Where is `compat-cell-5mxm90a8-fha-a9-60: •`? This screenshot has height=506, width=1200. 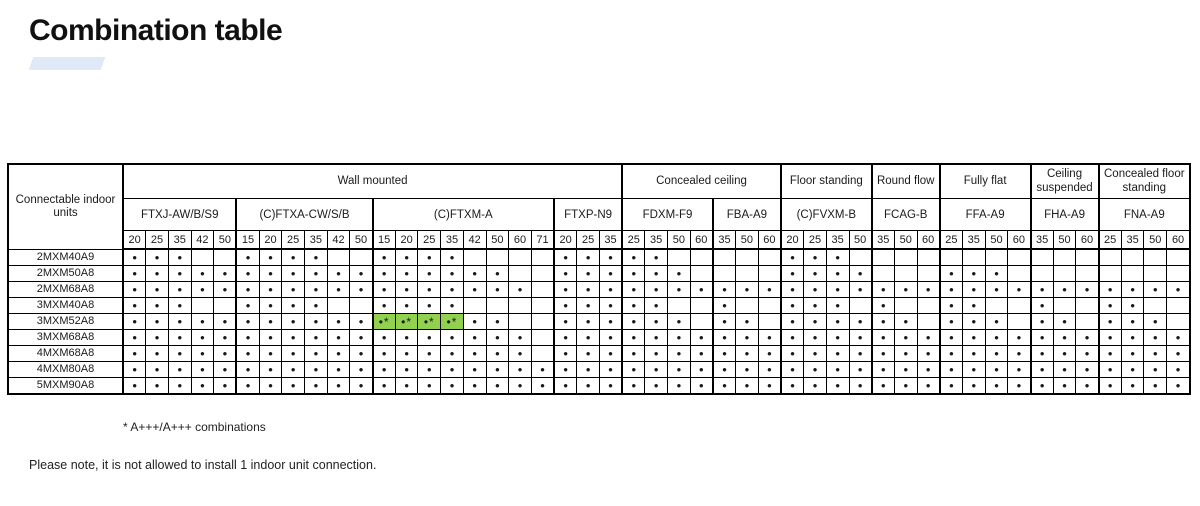
compat-cell-5mxm90a8-fha-a9-60: • is located at coordinates (1087, 386).